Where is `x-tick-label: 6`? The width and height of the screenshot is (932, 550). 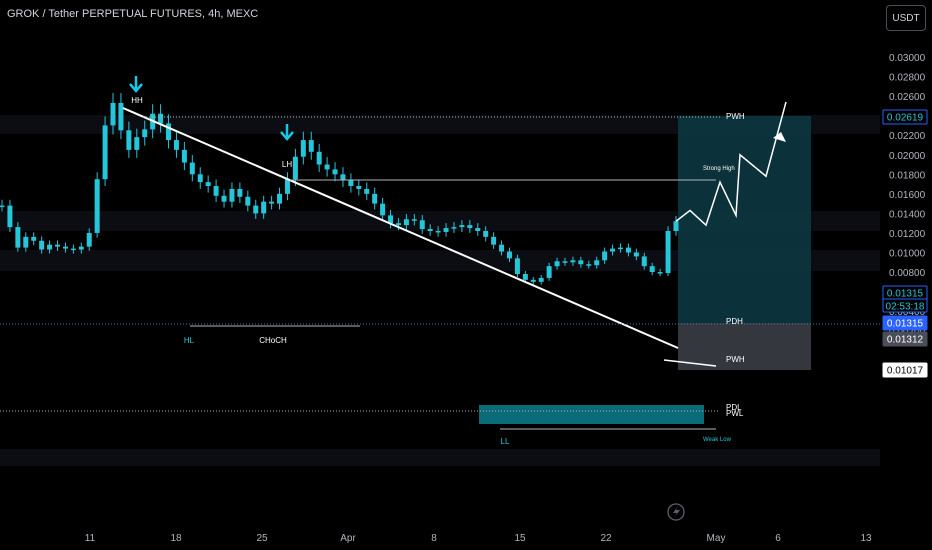 x-tick-label: 6 is located at coordinates (778, 538).